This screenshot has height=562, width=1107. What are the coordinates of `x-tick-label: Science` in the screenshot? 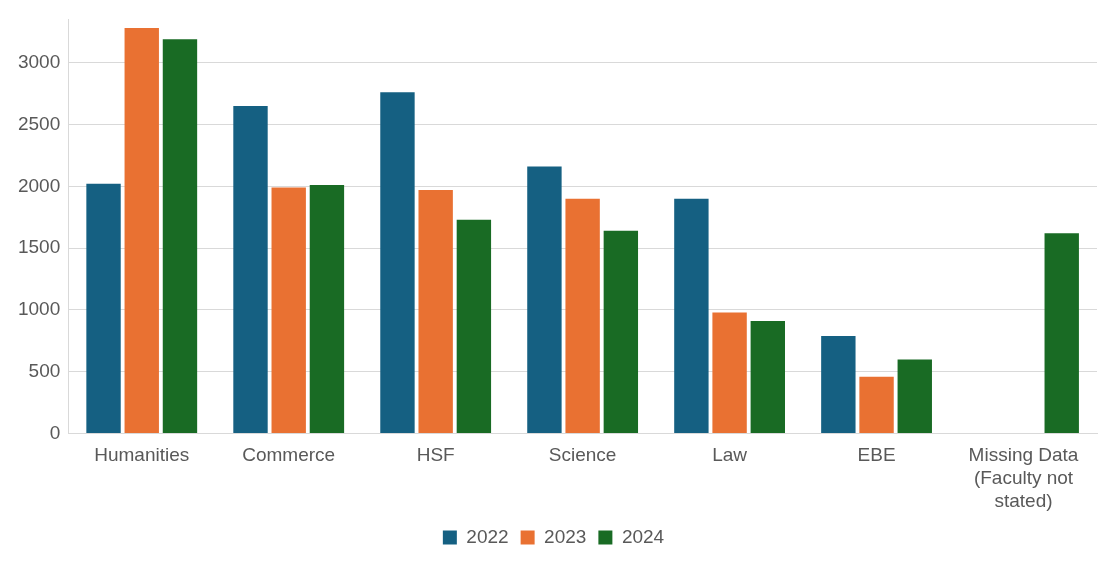 It's located at (582, 455).